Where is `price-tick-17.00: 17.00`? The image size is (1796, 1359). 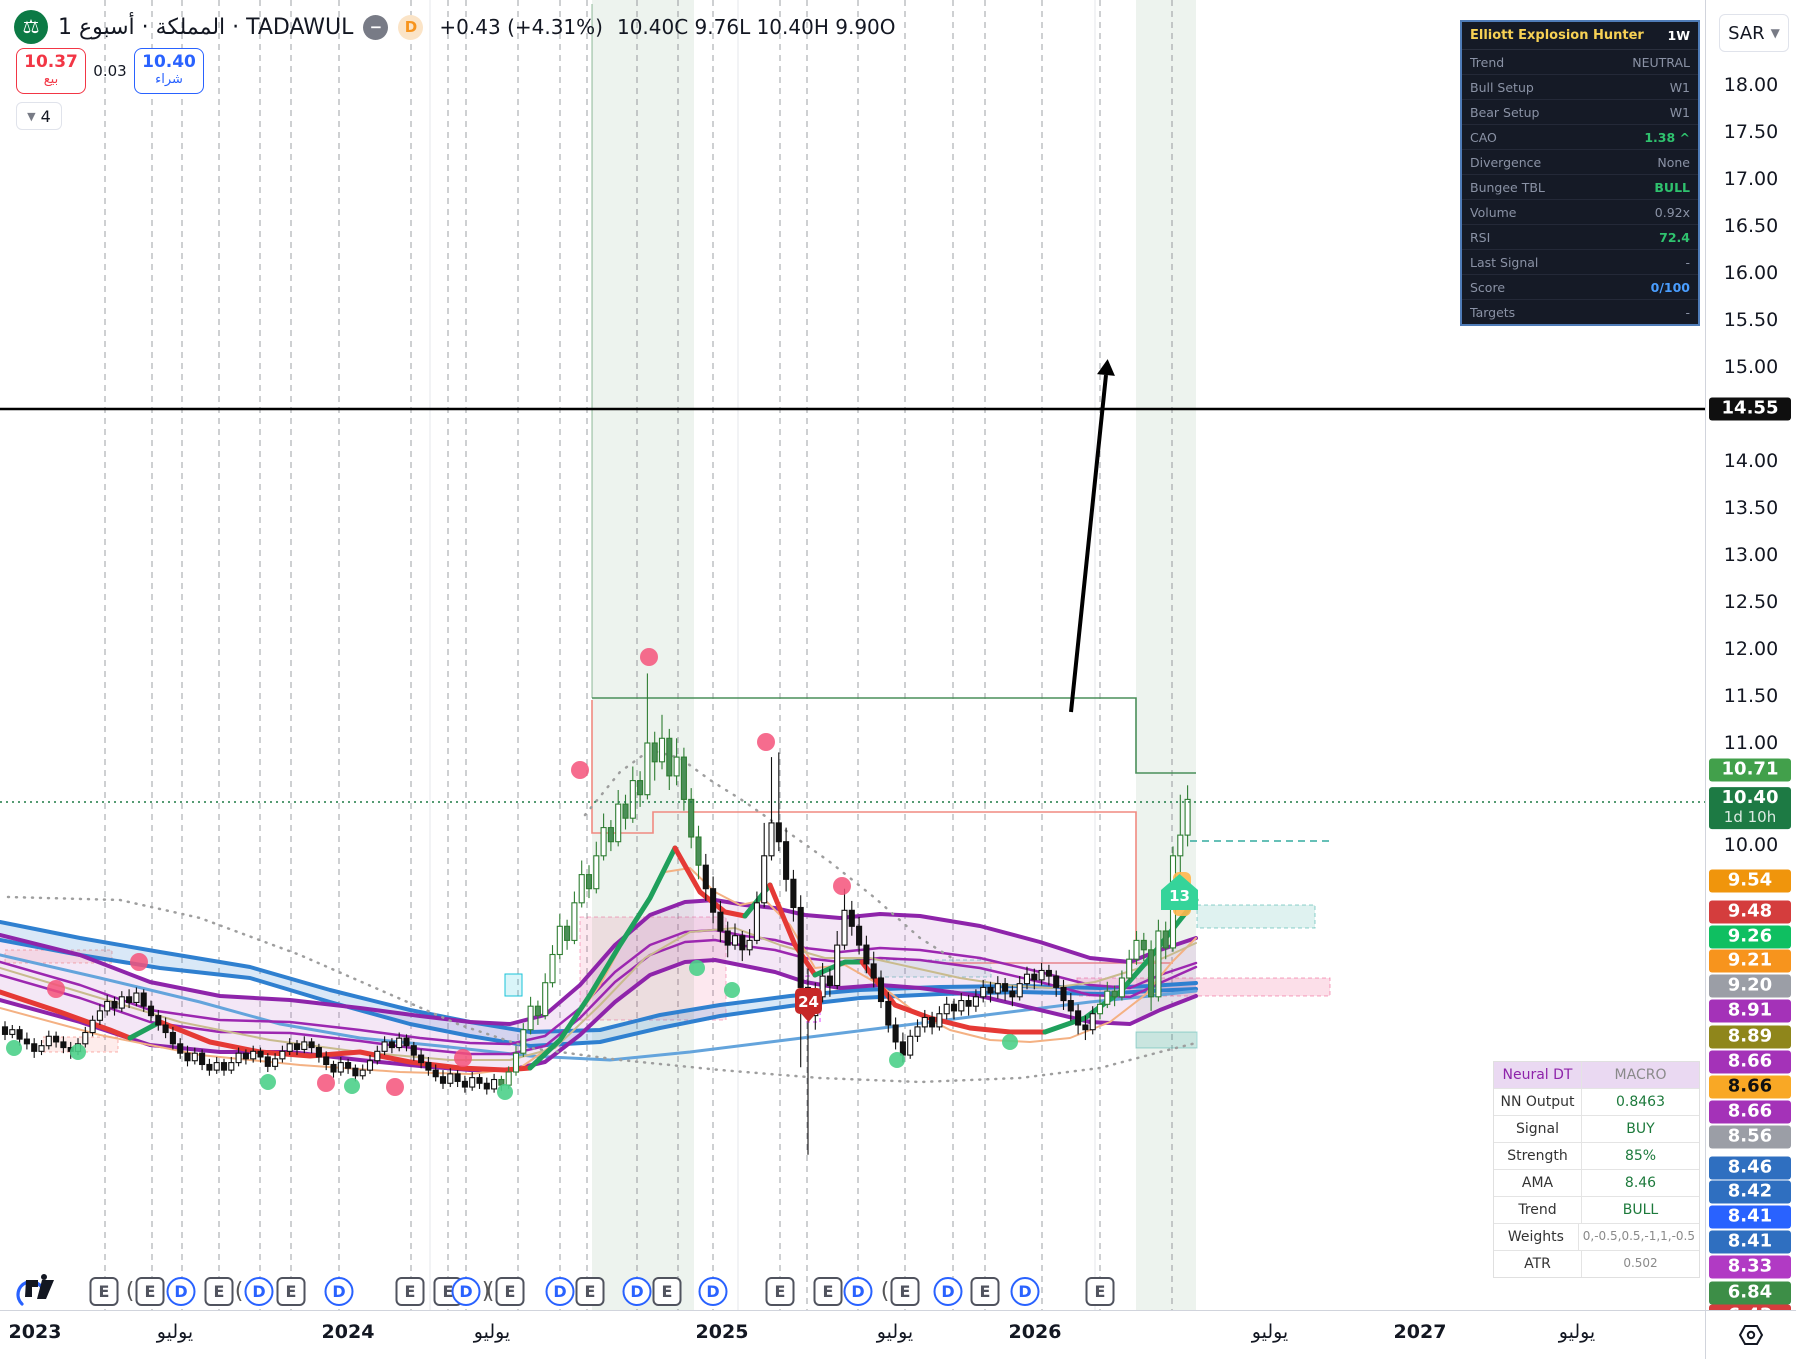 price-tick-17.00: 17.00 is located at coordinates (1751, 179).